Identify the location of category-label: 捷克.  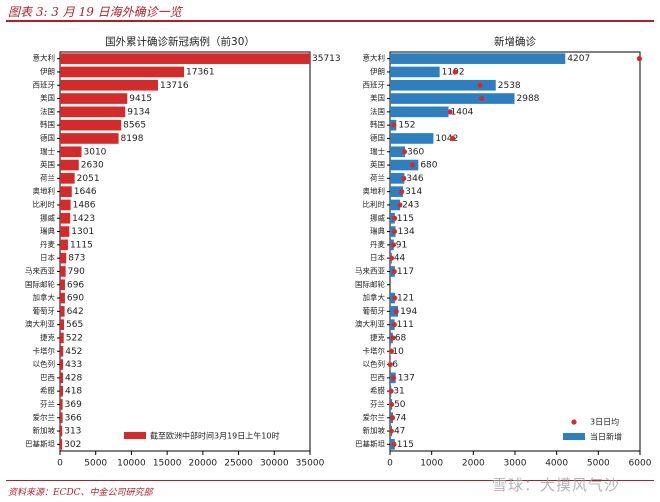
(47, 337).